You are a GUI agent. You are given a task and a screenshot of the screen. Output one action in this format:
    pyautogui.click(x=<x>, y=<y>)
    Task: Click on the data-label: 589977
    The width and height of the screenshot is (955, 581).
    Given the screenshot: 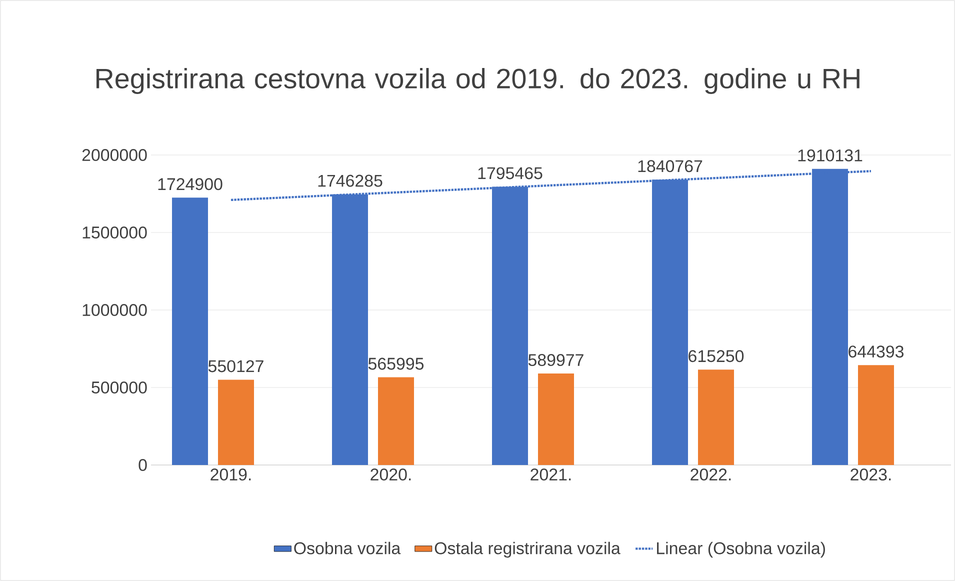 What is the action you would take?
    pyautogui.click(x=556, y=360)
    